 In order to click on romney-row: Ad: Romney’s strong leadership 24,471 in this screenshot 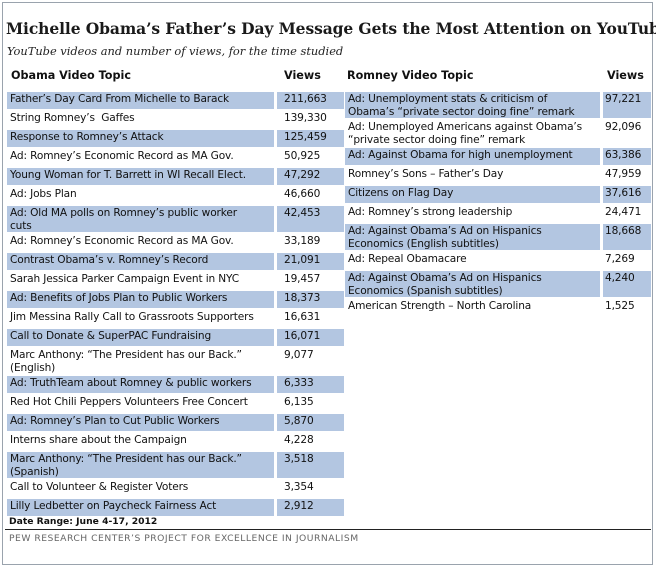, I will do `click(498, 213)`.